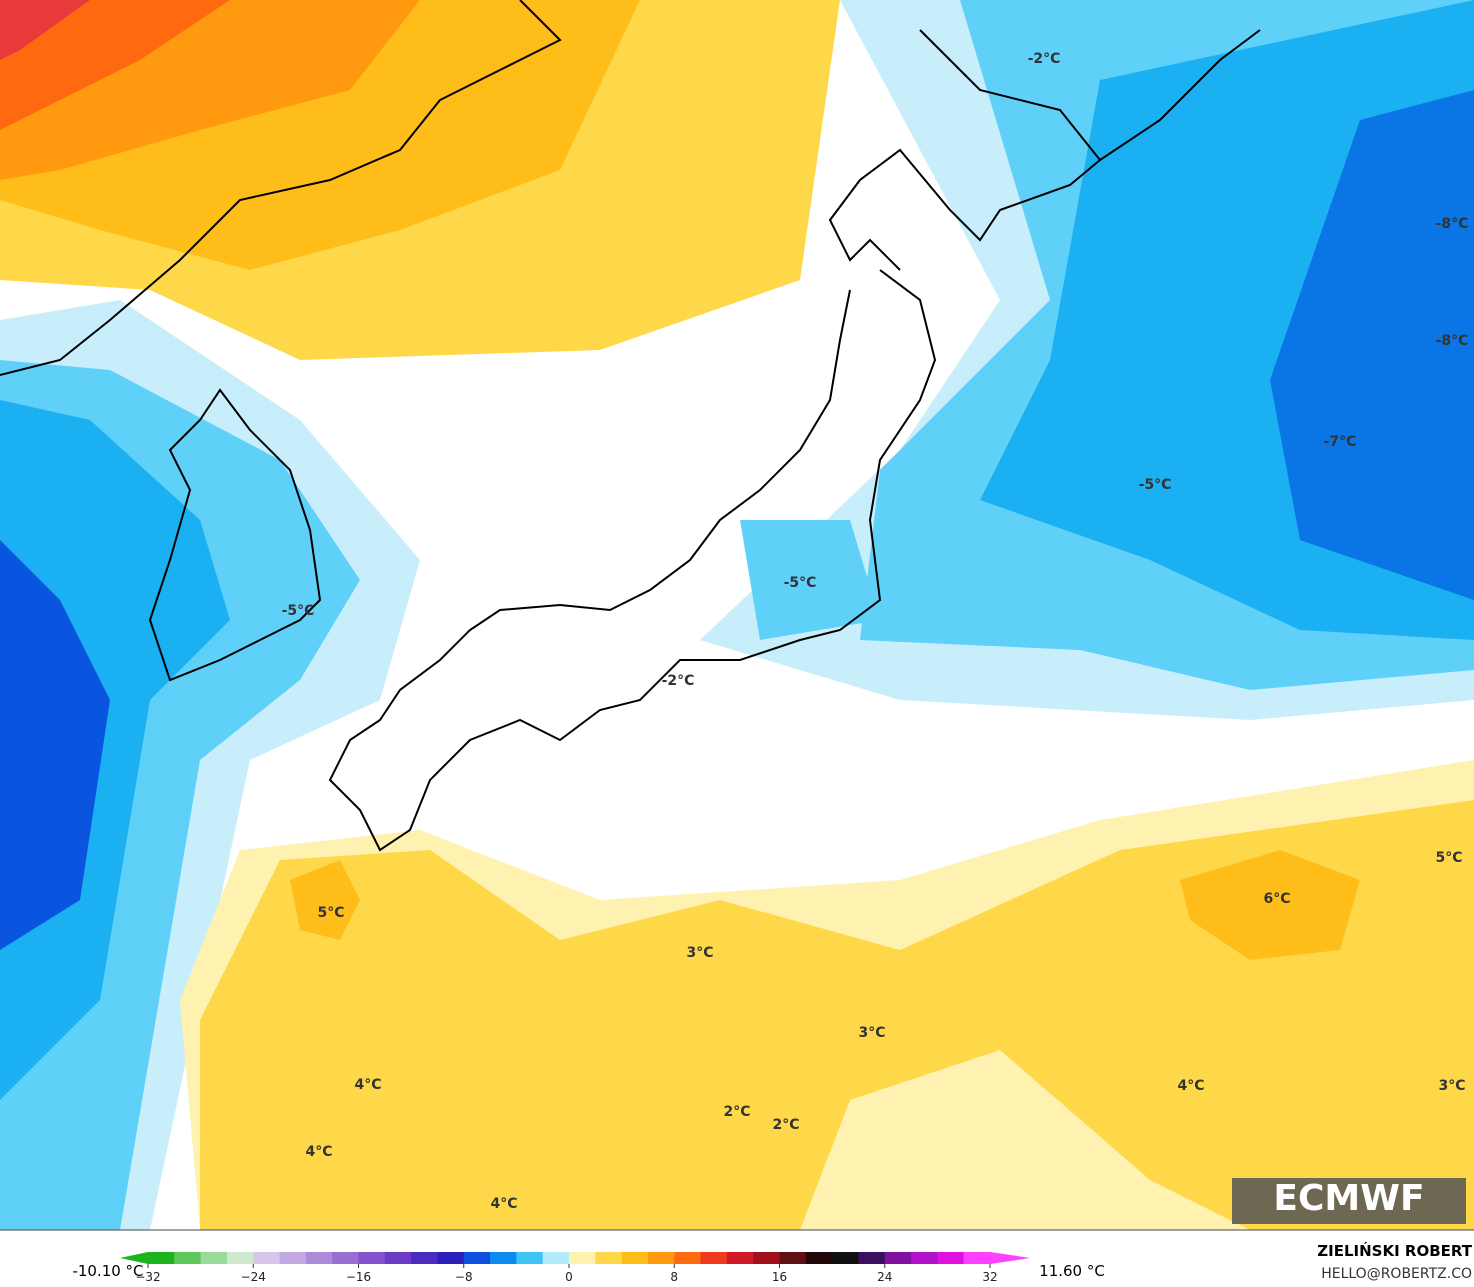 The height and width of the screenshot is (1287, 1474). Describe the element at coordinates (1396, 1274) in the screenshot. I see `contact: HELLO@ROBERTZ.CO` at that location.